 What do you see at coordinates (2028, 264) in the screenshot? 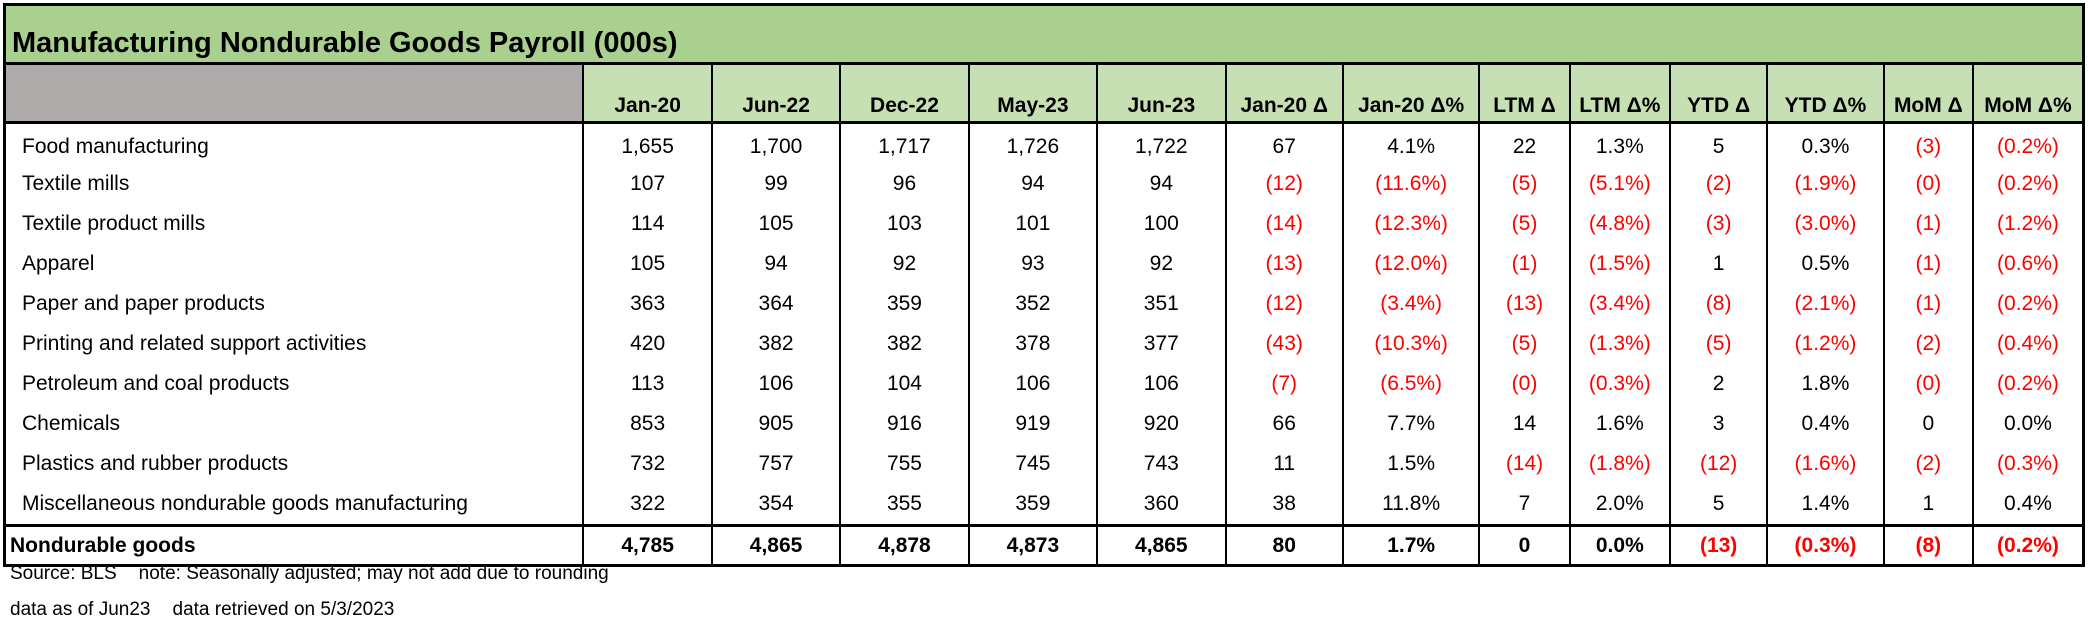
I see `table-cell: (0.6%)` at bounding box center [2028, 264].